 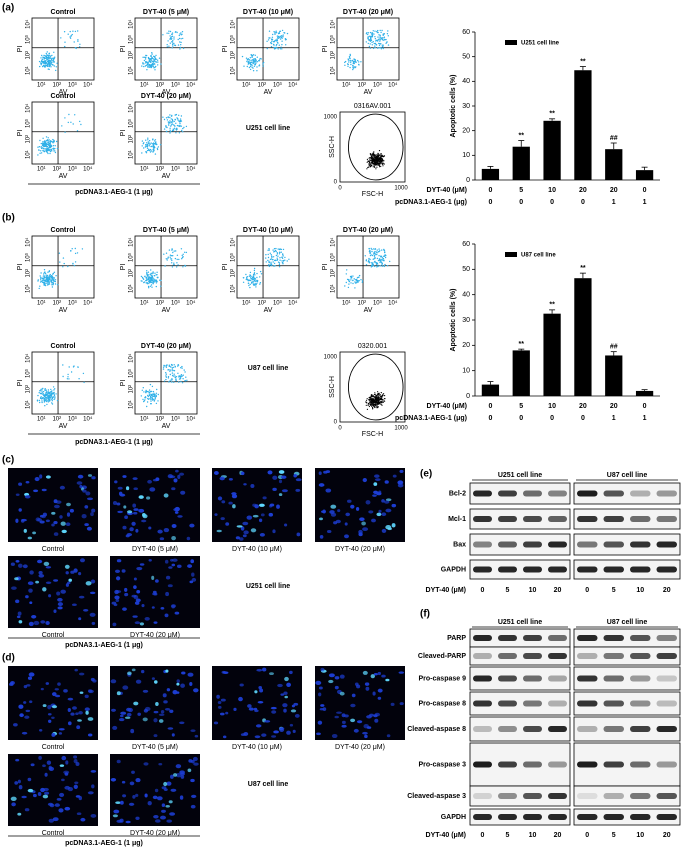 What do you see at coordinates (8, 8) in the screenshot?
I see `panel-label: (a)` at bounding box center [8, 8].